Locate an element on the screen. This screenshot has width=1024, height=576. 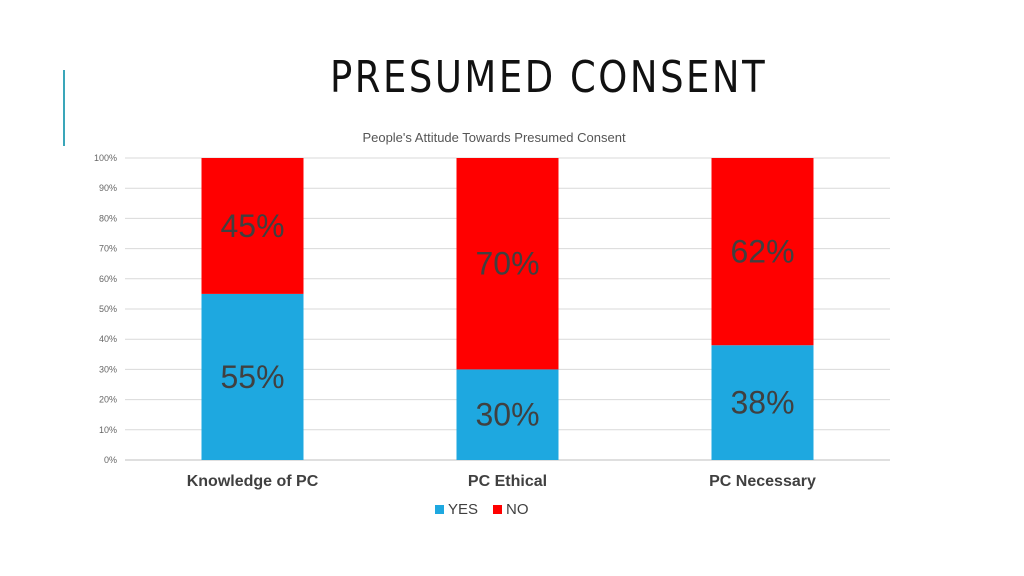
data-label: 70% is located at coordinates (507, 264).